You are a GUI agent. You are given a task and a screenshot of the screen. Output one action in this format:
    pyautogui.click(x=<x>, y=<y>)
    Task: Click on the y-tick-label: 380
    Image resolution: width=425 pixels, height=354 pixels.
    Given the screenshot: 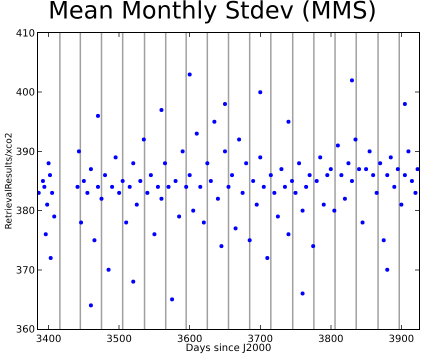 What is the action you would take?
    pyautogui.click(x=25, y=212)
    